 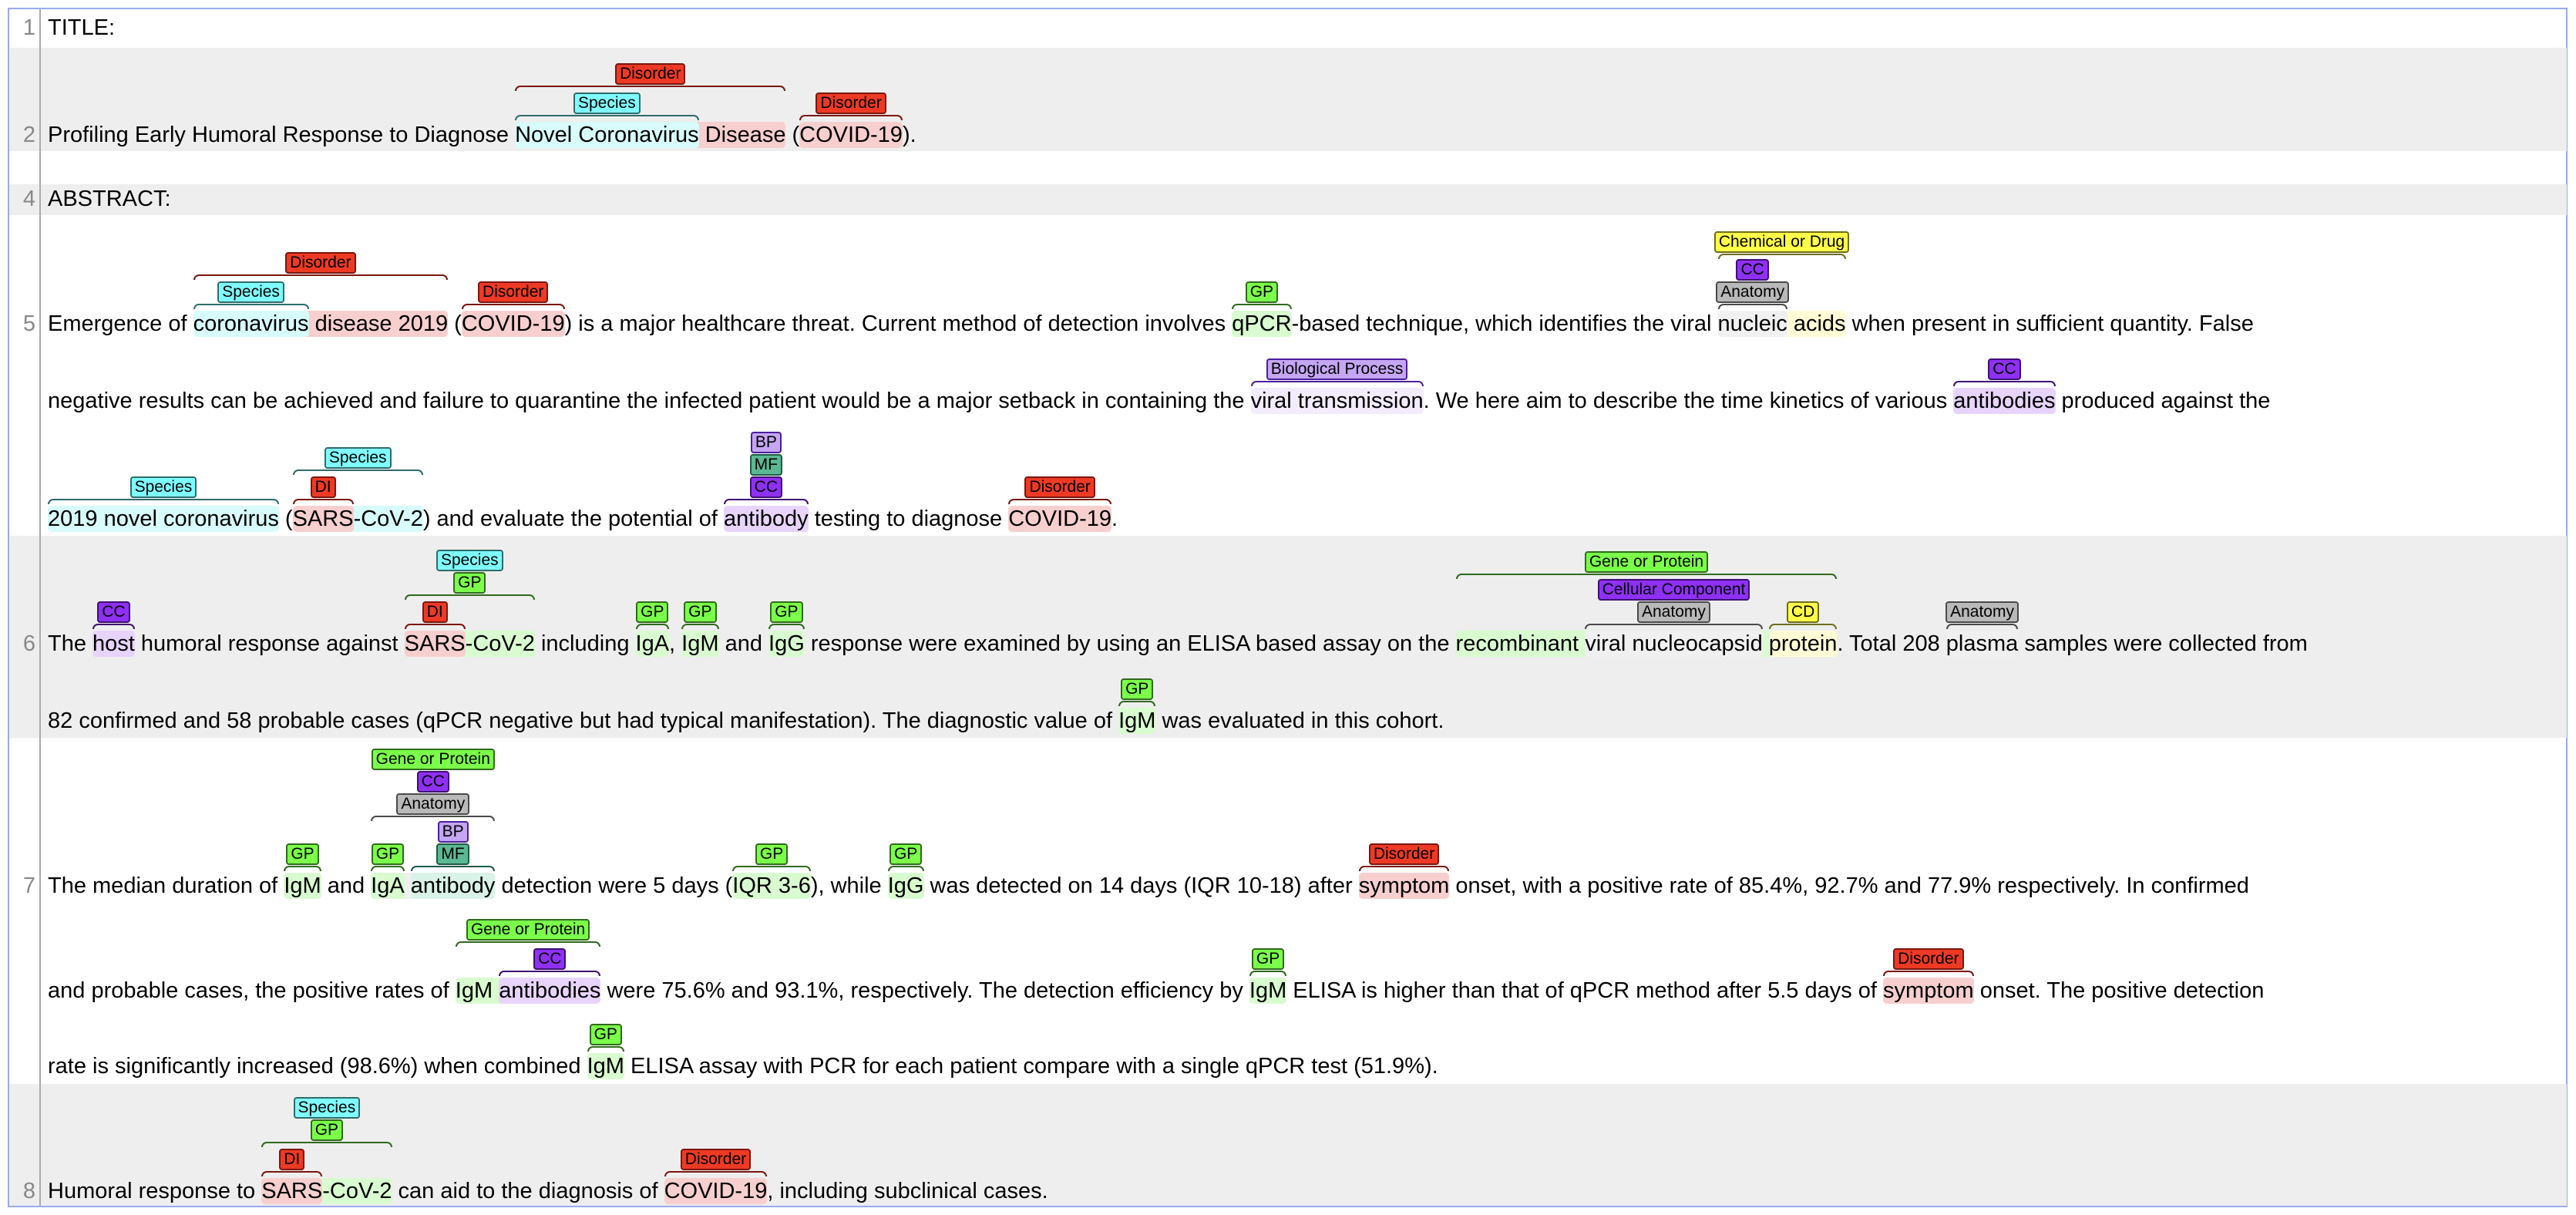 I want to click on entity-label-bp: Biological Process, so click(x=1337, y=369).